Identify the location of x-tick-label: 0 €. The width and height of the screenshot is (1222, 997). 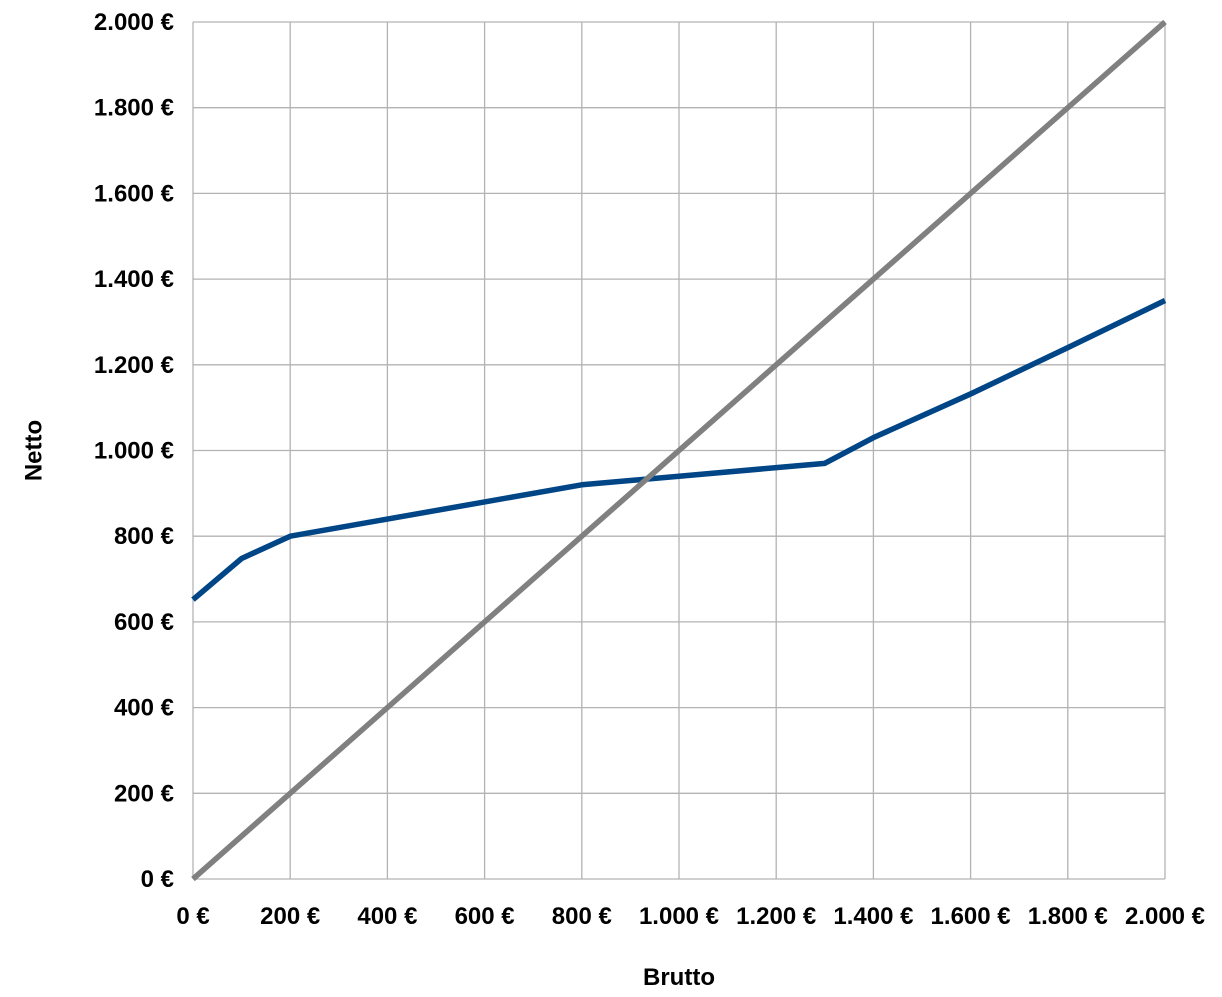
(192, 916).